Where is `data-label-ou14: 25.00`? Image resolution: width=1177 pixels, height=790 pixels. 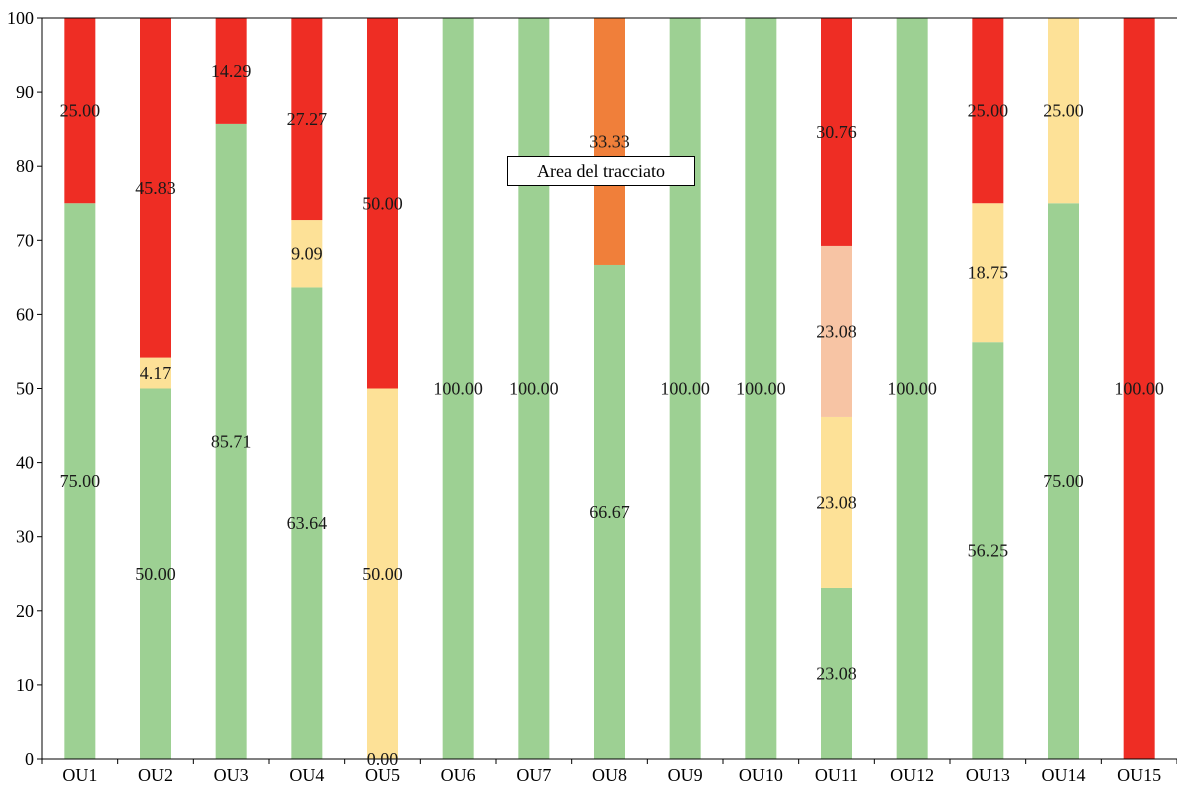 data-label-ou14: 25.00 is located at coordinates (1063, 111).